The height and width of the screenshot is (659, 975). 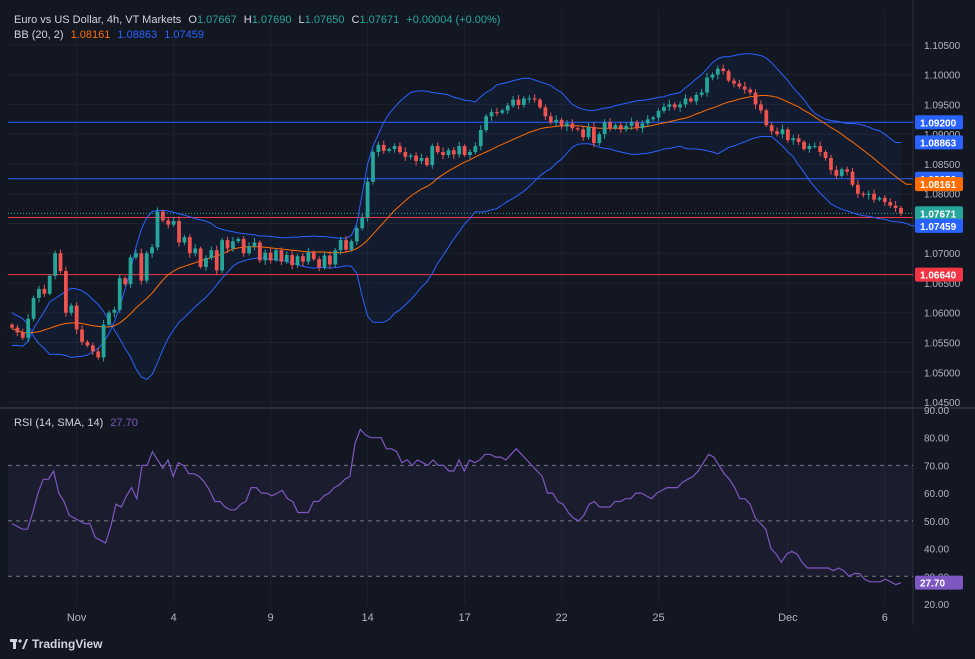 I want to click on bb-name: BB (20, 2), so click(x=39, y=35).